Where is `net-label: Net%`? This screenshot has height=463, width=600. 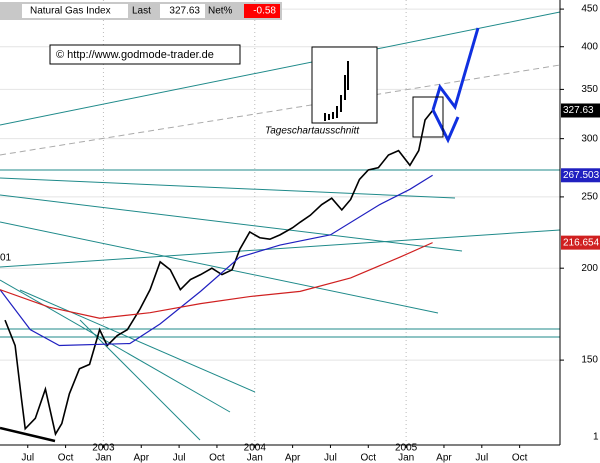 net-label: Net% is located at coordinates (220, 11).